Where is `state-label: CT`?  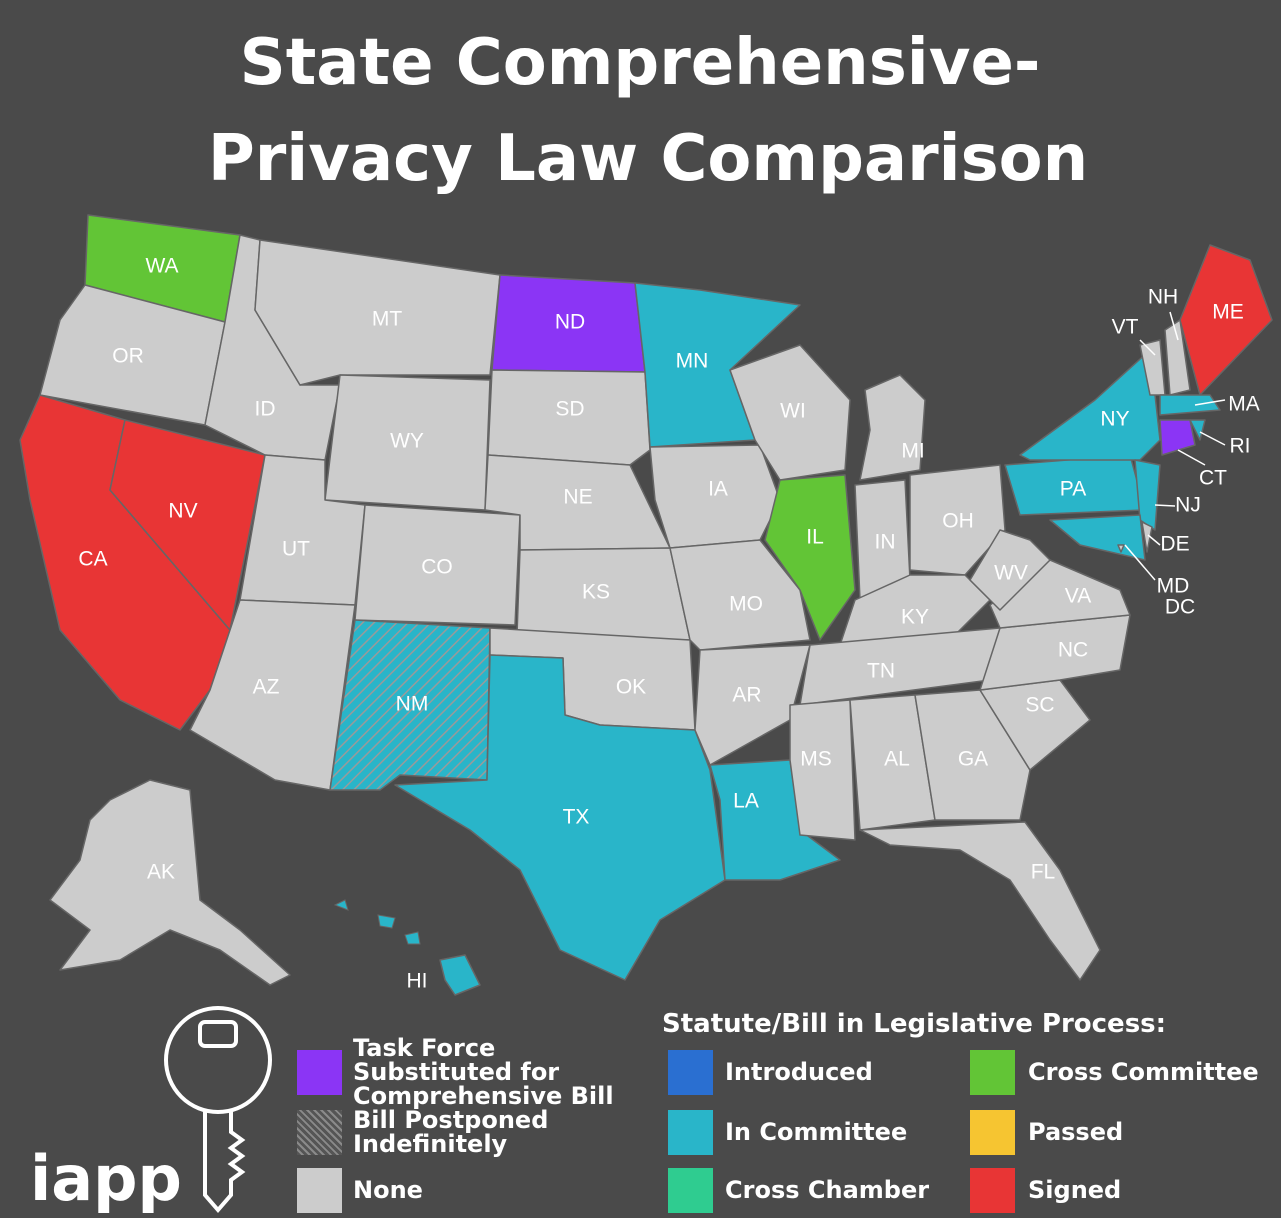
state-label: CT is located at coordinates (1213, 478).